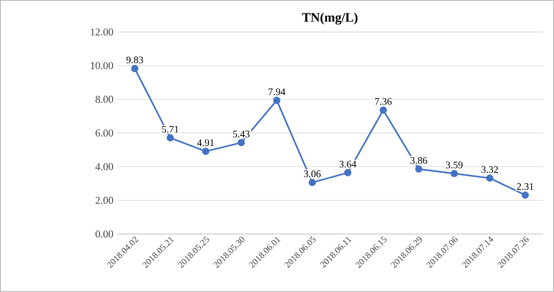  What do you see at coordinates (348, 164) in the screenshot?
I see `data-label: 3.64` at bounding box center [348, 164].